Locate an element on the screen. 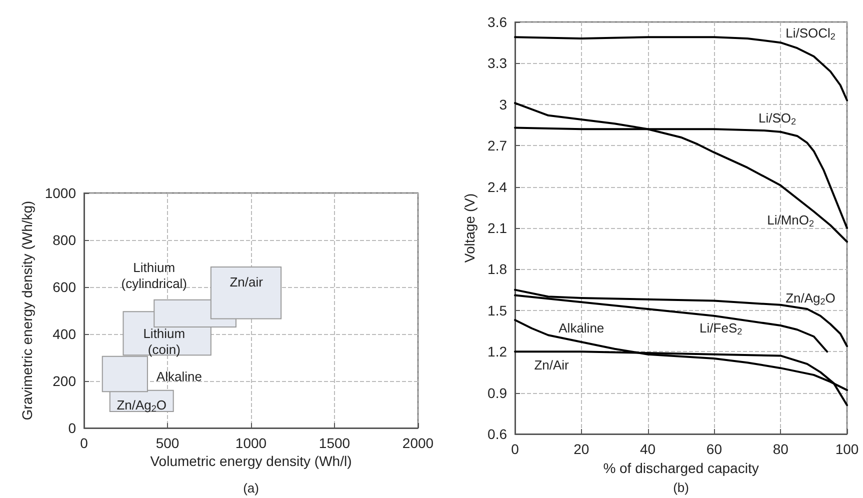  line-series is located at coordinates (681, 172).